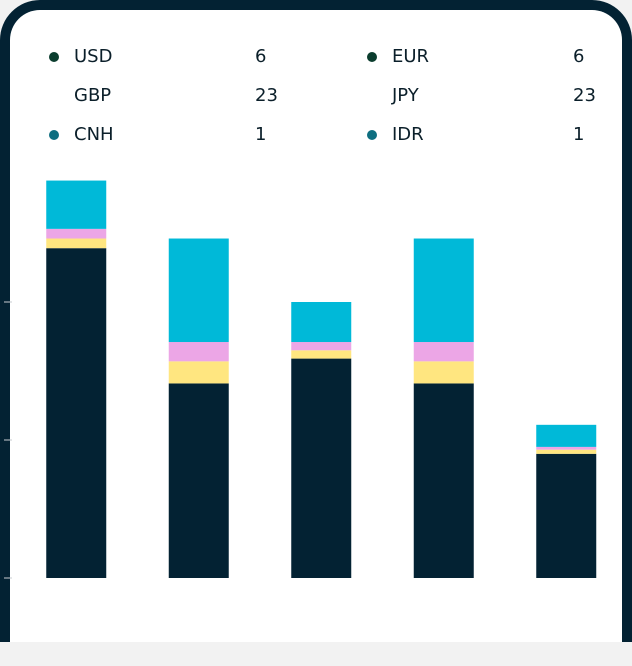 The height and width of the screenshot is (666, 632). What do you see at coordinates (405, 95) in the screenshot?
I see `currency-code: JPY` at bounding box center [405, 95].